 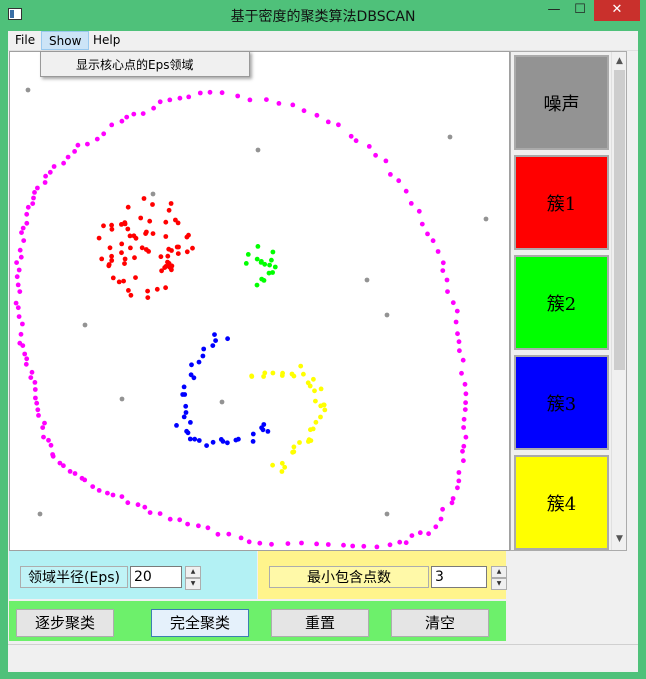 I want to click on scroll-thumb, so click(x=619, y=220).